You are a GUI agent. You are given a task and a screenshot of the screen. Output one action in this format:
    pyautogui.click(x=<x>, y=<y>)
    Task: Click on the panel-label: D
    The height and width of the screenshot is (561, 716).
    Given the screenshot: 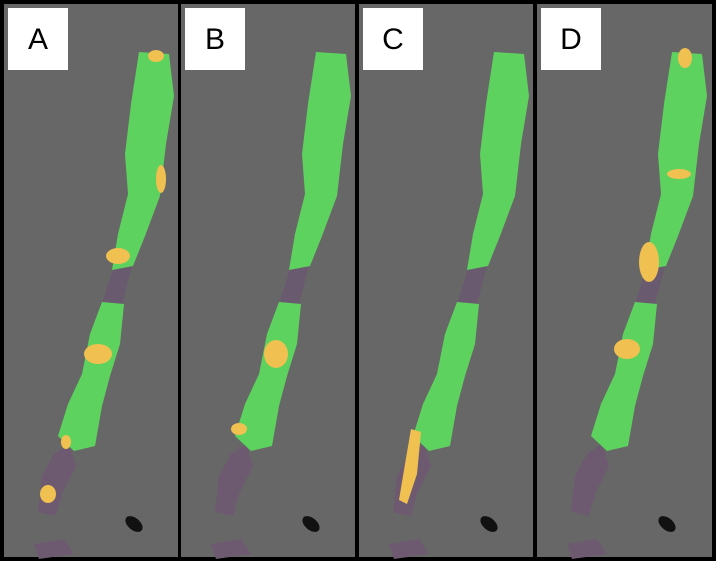 What is the action you would take?
    pyautogui.click(x=571, y=39)
    